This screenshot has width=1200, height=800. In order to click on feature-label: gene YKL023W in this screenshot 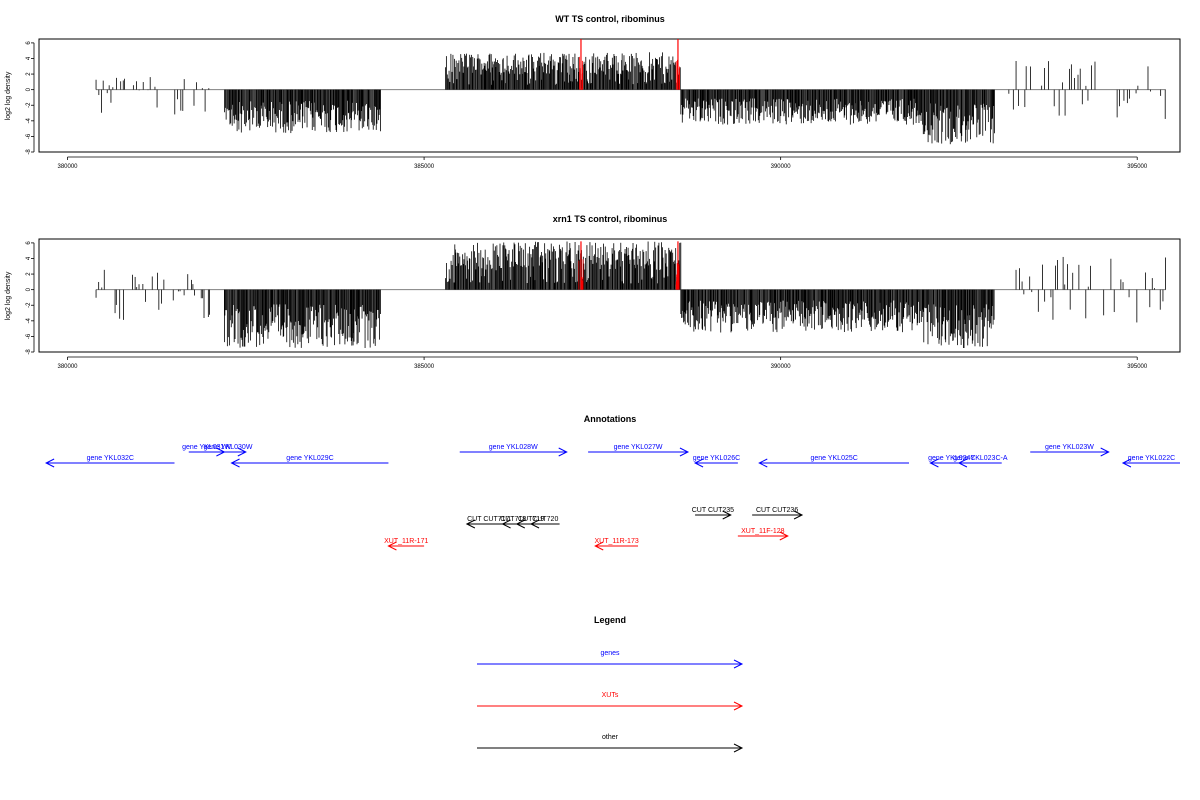, I will do `click(1069, 447)`.